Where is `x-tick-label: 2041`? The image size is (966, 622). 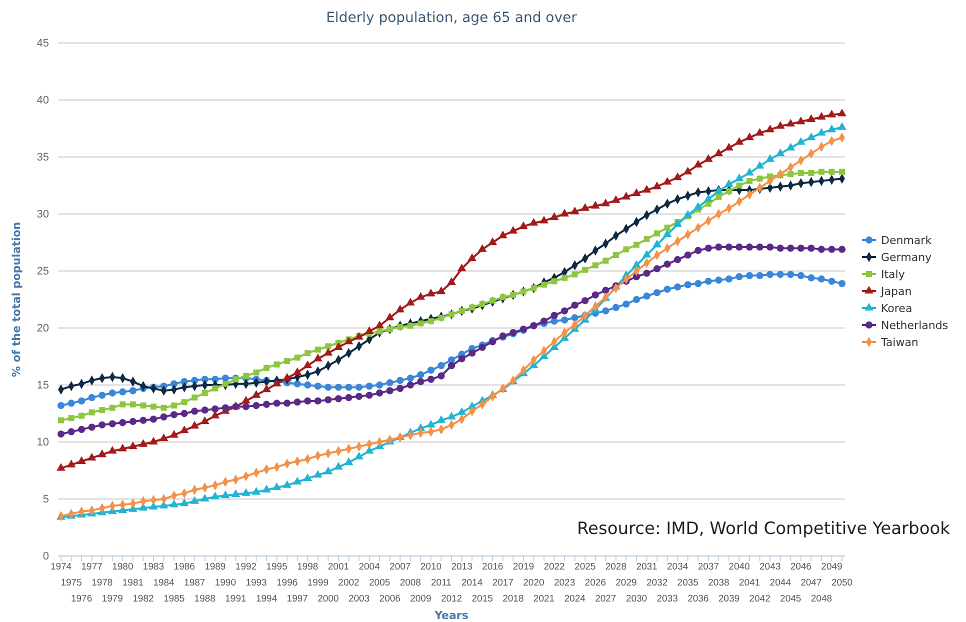
x-tick-label: 2041 is located at coordinates (749, 583).